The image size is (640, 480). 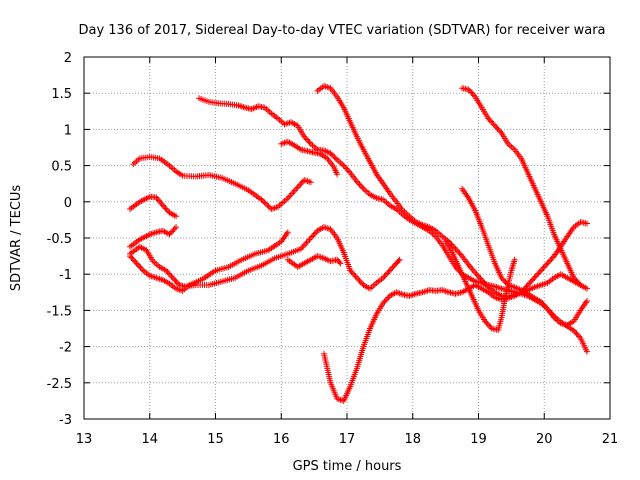 I want to click on x-tick-label: 15, so click(x=215, y=439).